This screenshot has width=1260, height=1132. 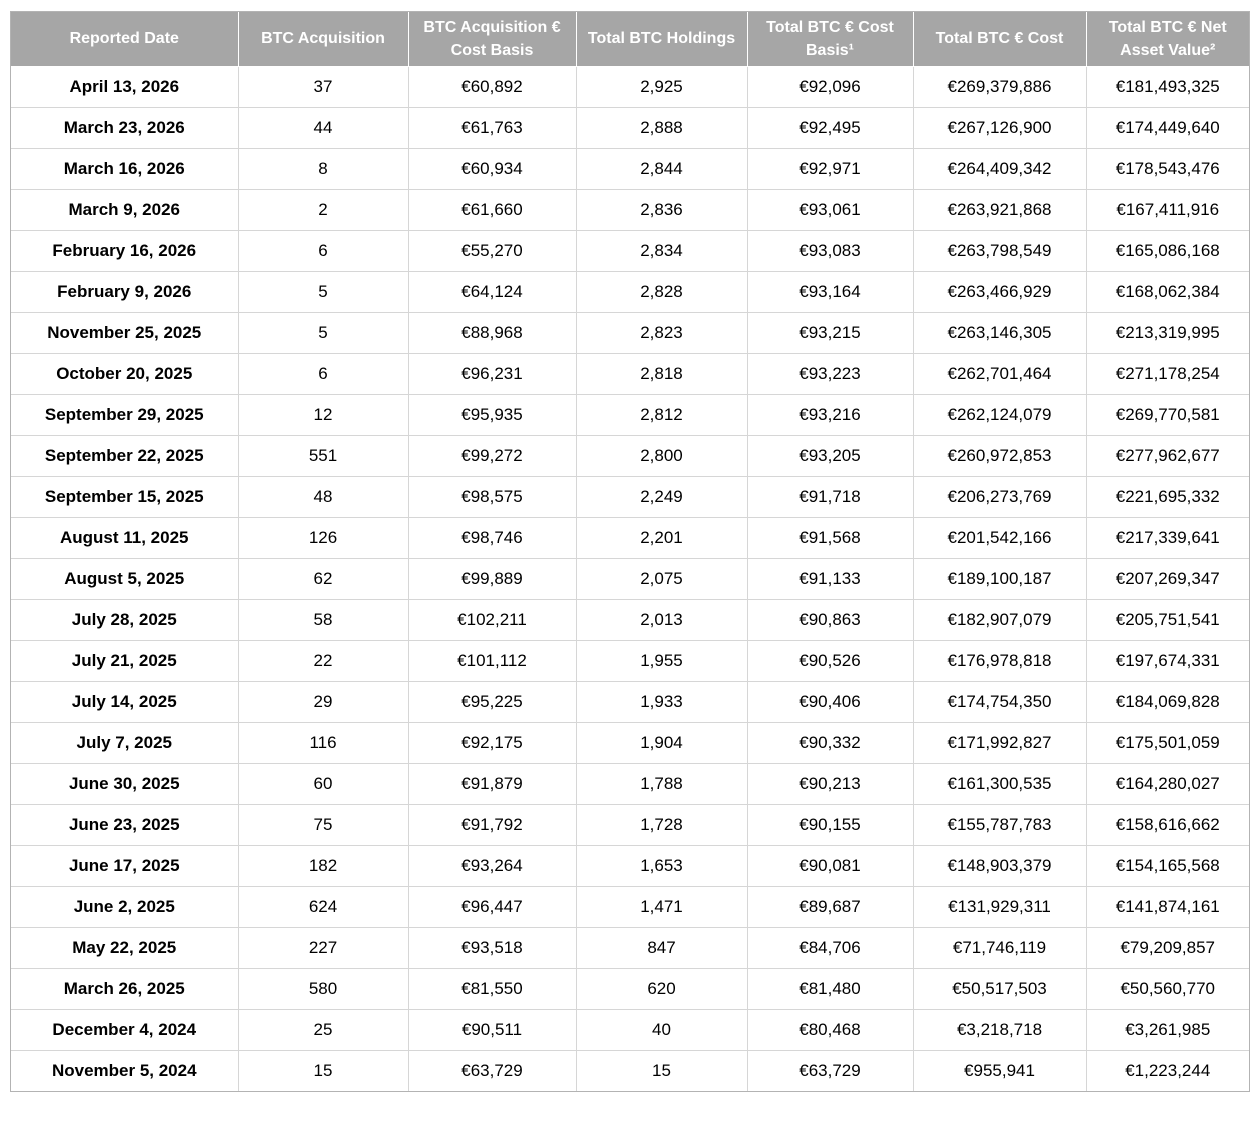 What do you see at coordinates (492, 742) in the screenshot?
I see `value-cell: €92,175` at bounding box center [492, 742].